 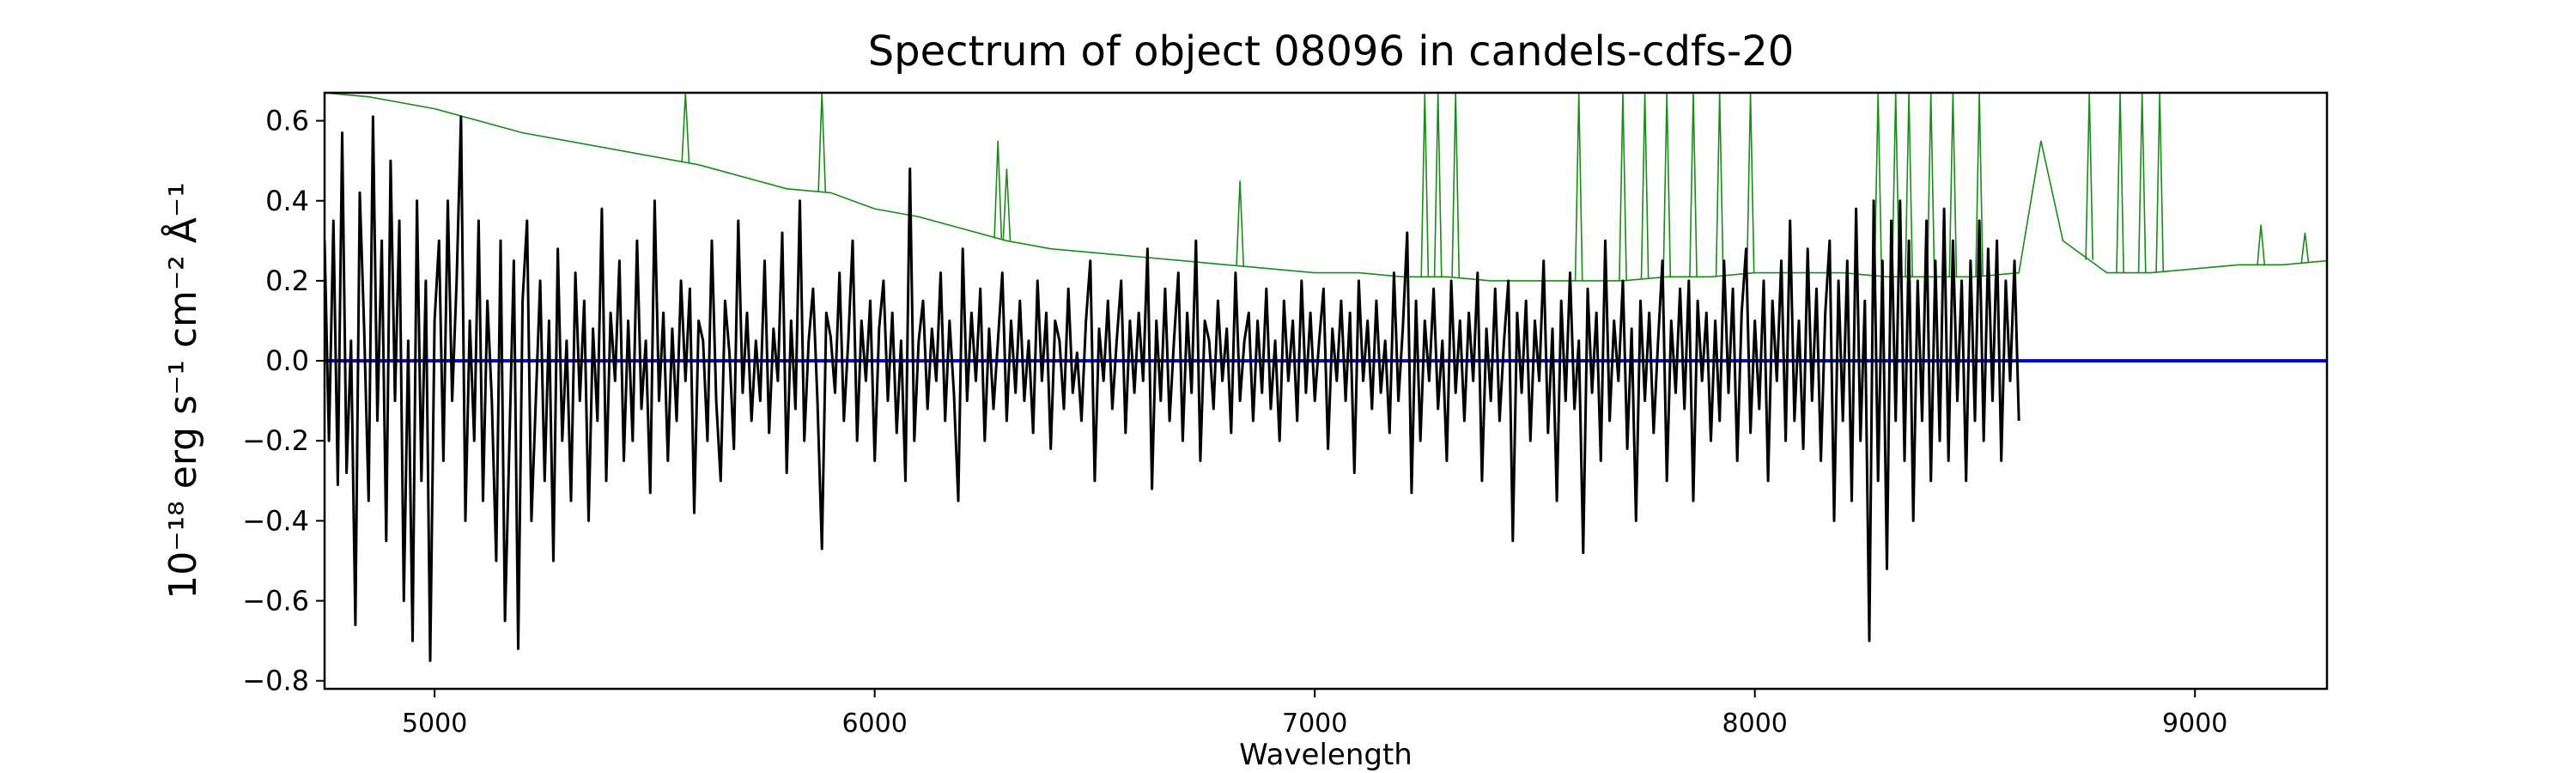 What do you see at coordinates (182, 390) in the screenshot?
I see `y-axis-label: 10⁻¹⁸ erg s⁻¹ cm⁻² Å⁻¹` at bounding box center [182, 390].